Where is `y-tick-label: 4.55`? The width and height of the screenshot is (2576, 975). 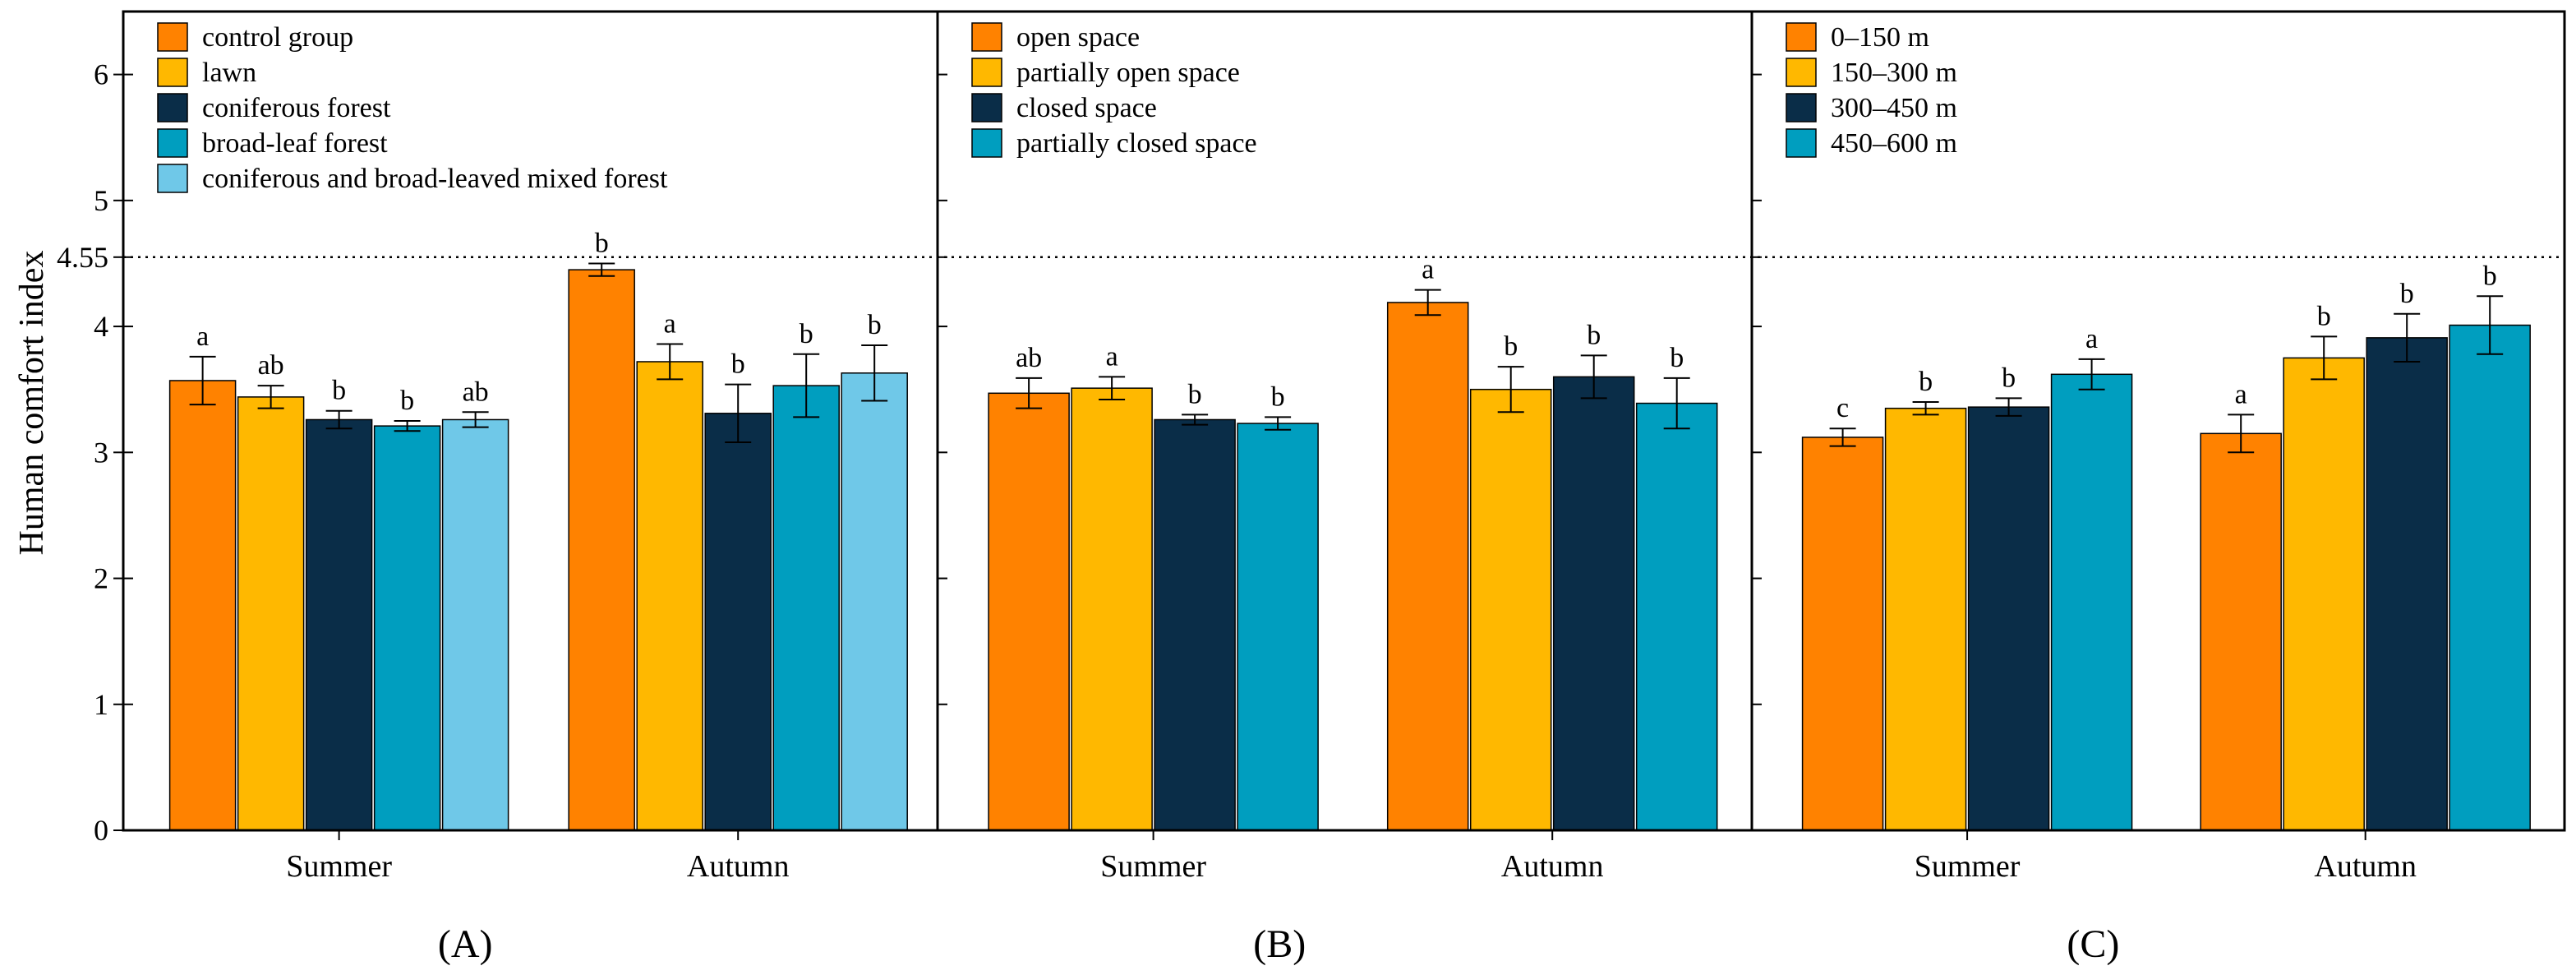
y-tick-label: 4.55 is located at coordinates (82, 257).